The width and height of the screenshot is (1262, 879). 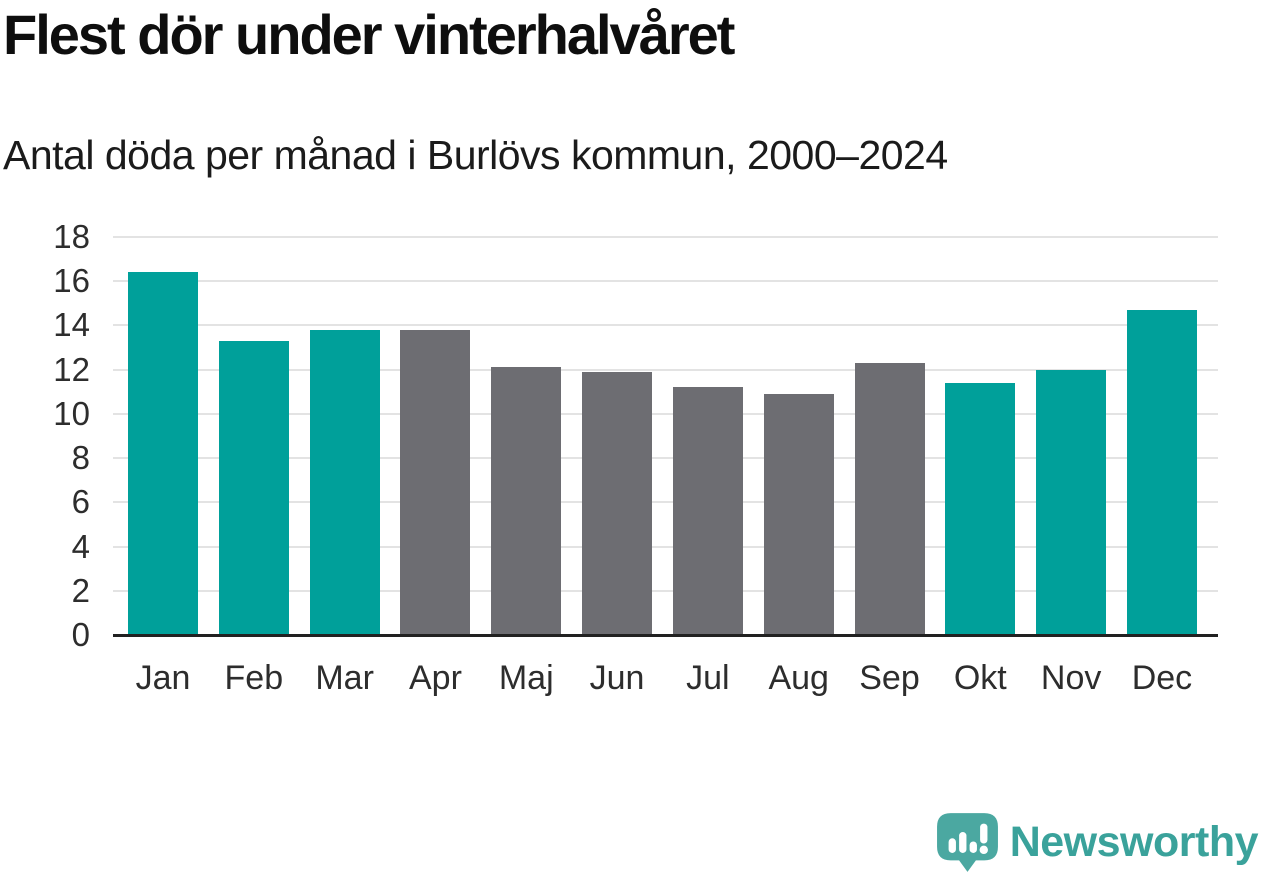 I want to click on bar-jun, so click(x=617, y=503).